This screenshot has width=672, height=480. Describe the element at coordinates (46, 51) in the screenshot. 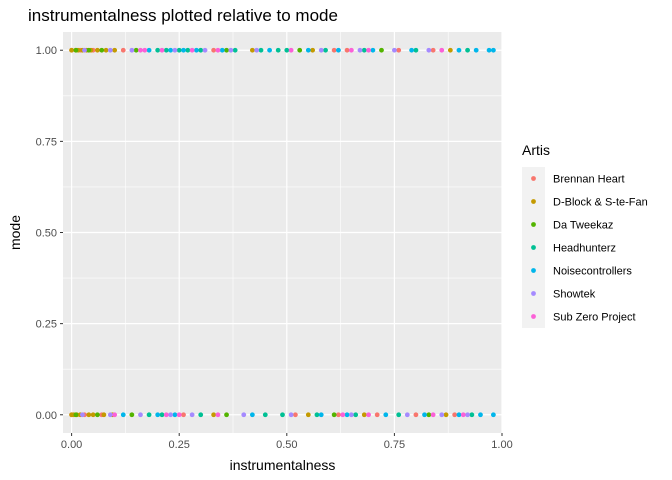

I see `y-tick-label-4: 1.00` at that location.